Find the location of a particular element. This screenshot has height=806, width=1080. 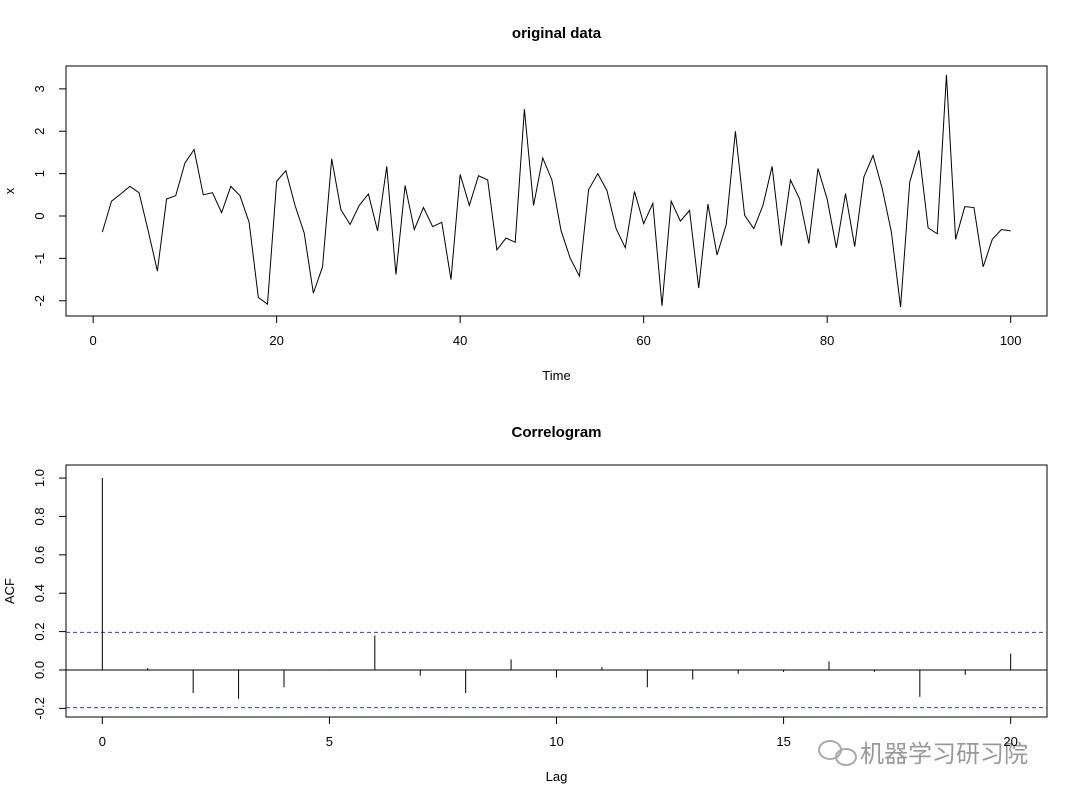

x-tick-label: 5 is located at coordinates (329, 741).